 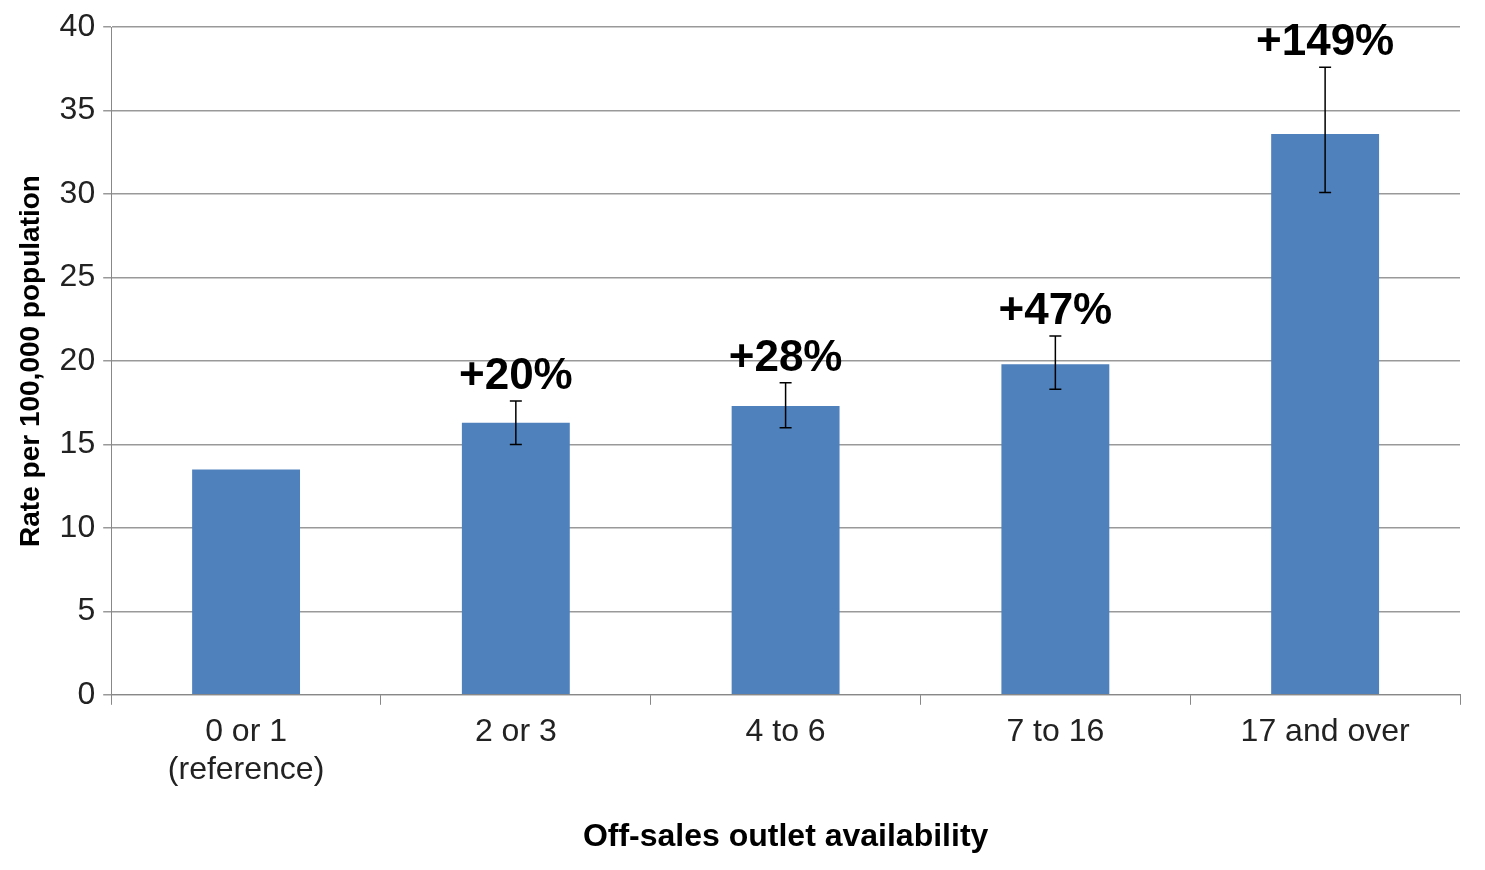 I want to click on y-tick-label: 30, so click(x=77, y=191).